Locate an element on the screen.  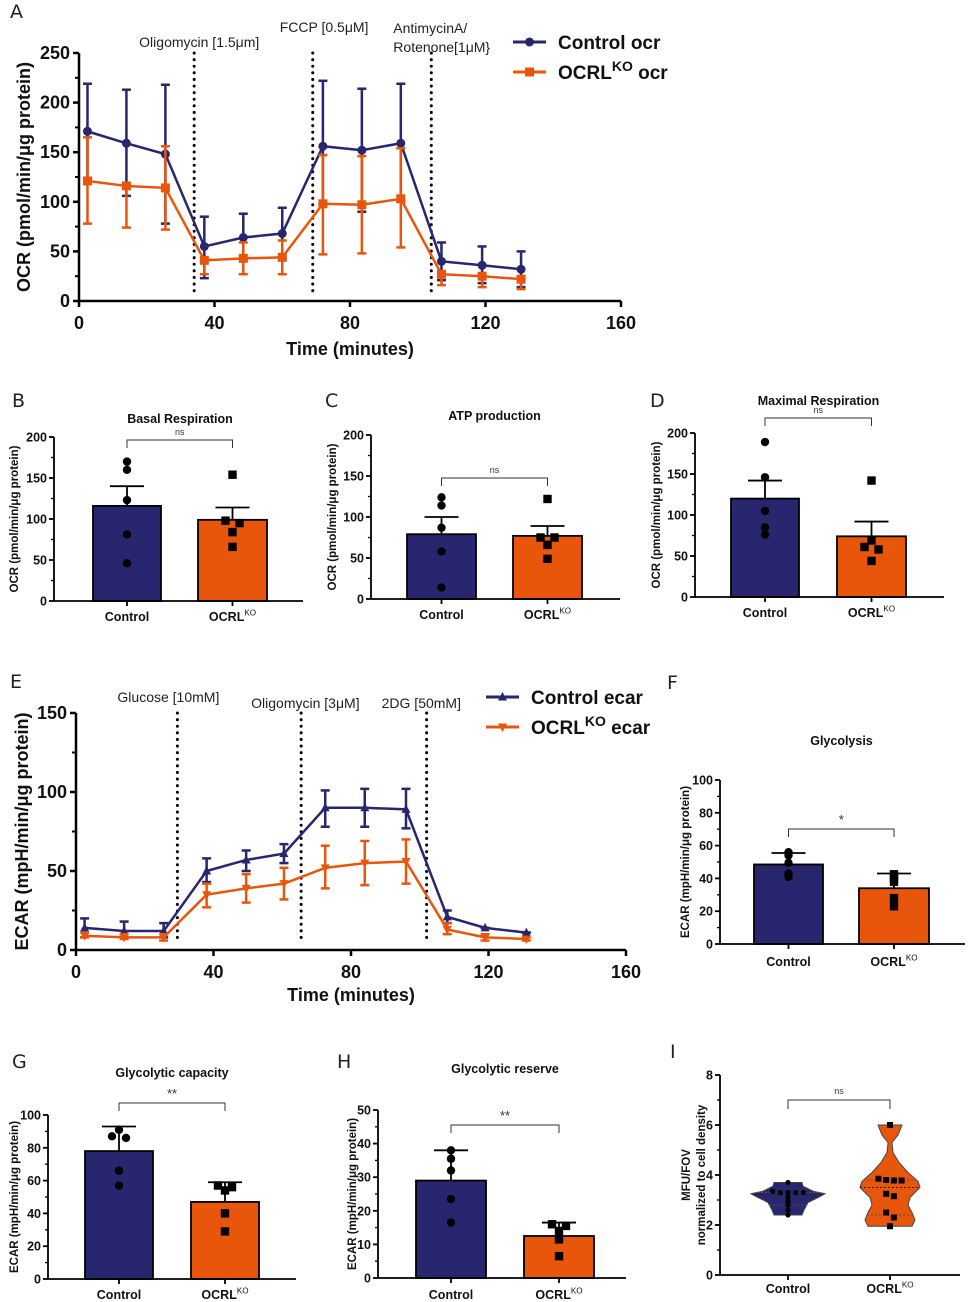
injection-label: Rotenone[1μM} is located at coordinates (441, 47).